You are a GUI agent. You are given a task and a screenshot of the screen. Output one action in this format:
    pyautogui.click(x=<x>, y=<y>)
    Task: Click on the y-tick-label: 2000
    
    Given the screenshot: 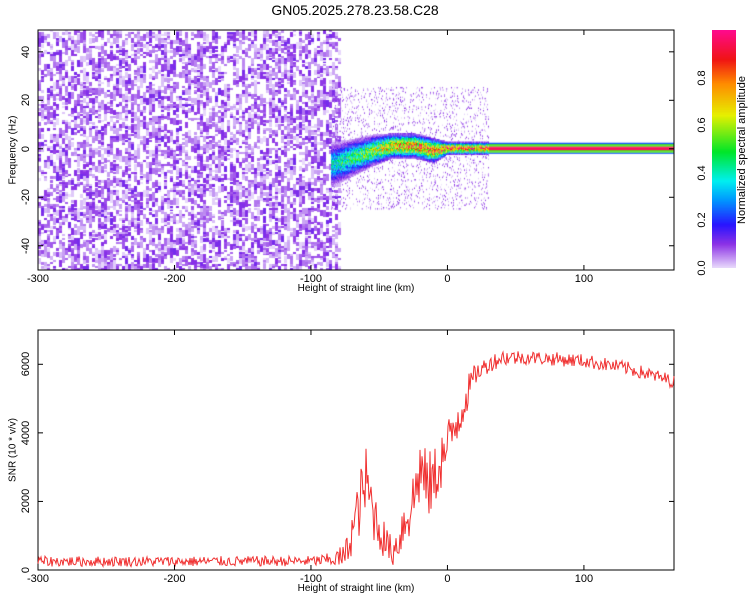 What is the action you would take?
    pyautogui.click(x=26, y=501)
    